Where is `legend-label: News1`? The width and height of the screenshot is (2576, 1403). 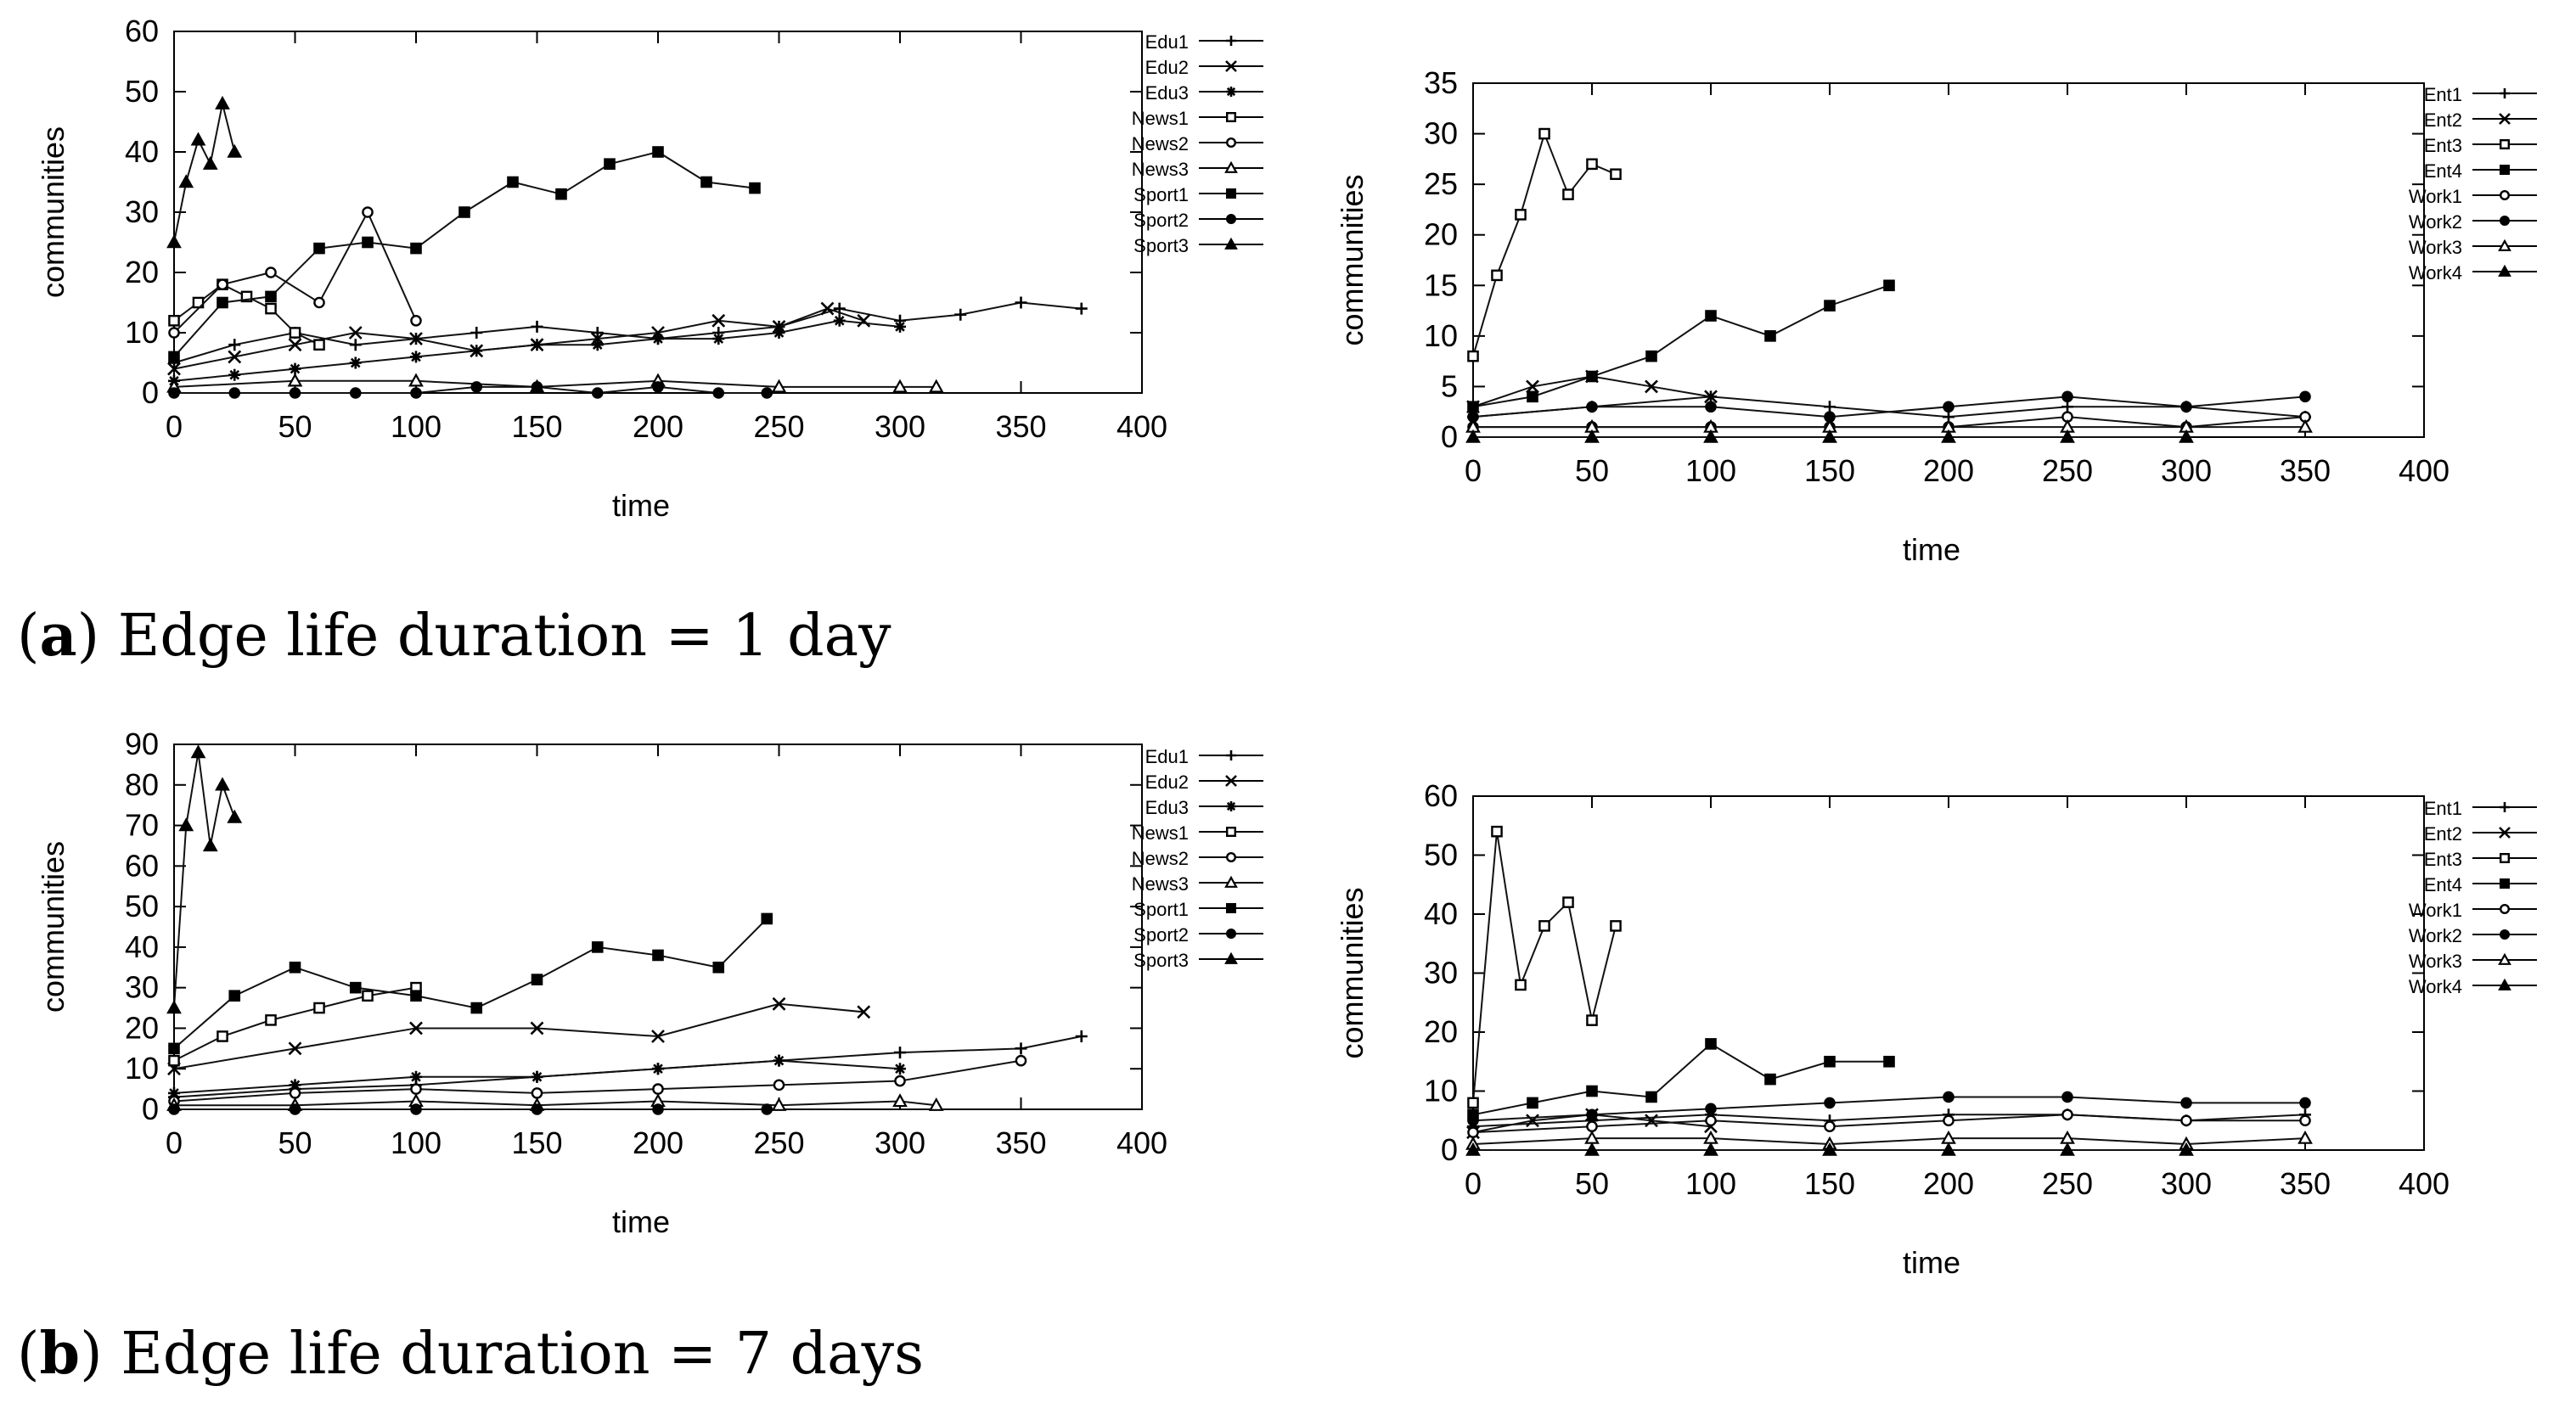 legend-label: News1 is located at coordinates (1160, 118).